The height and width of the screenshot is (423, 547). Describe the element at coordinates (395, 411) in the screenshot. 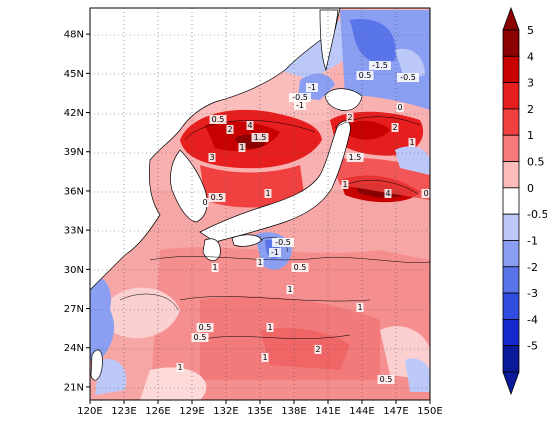

I see `lon-tick-label: 147E` at that location.